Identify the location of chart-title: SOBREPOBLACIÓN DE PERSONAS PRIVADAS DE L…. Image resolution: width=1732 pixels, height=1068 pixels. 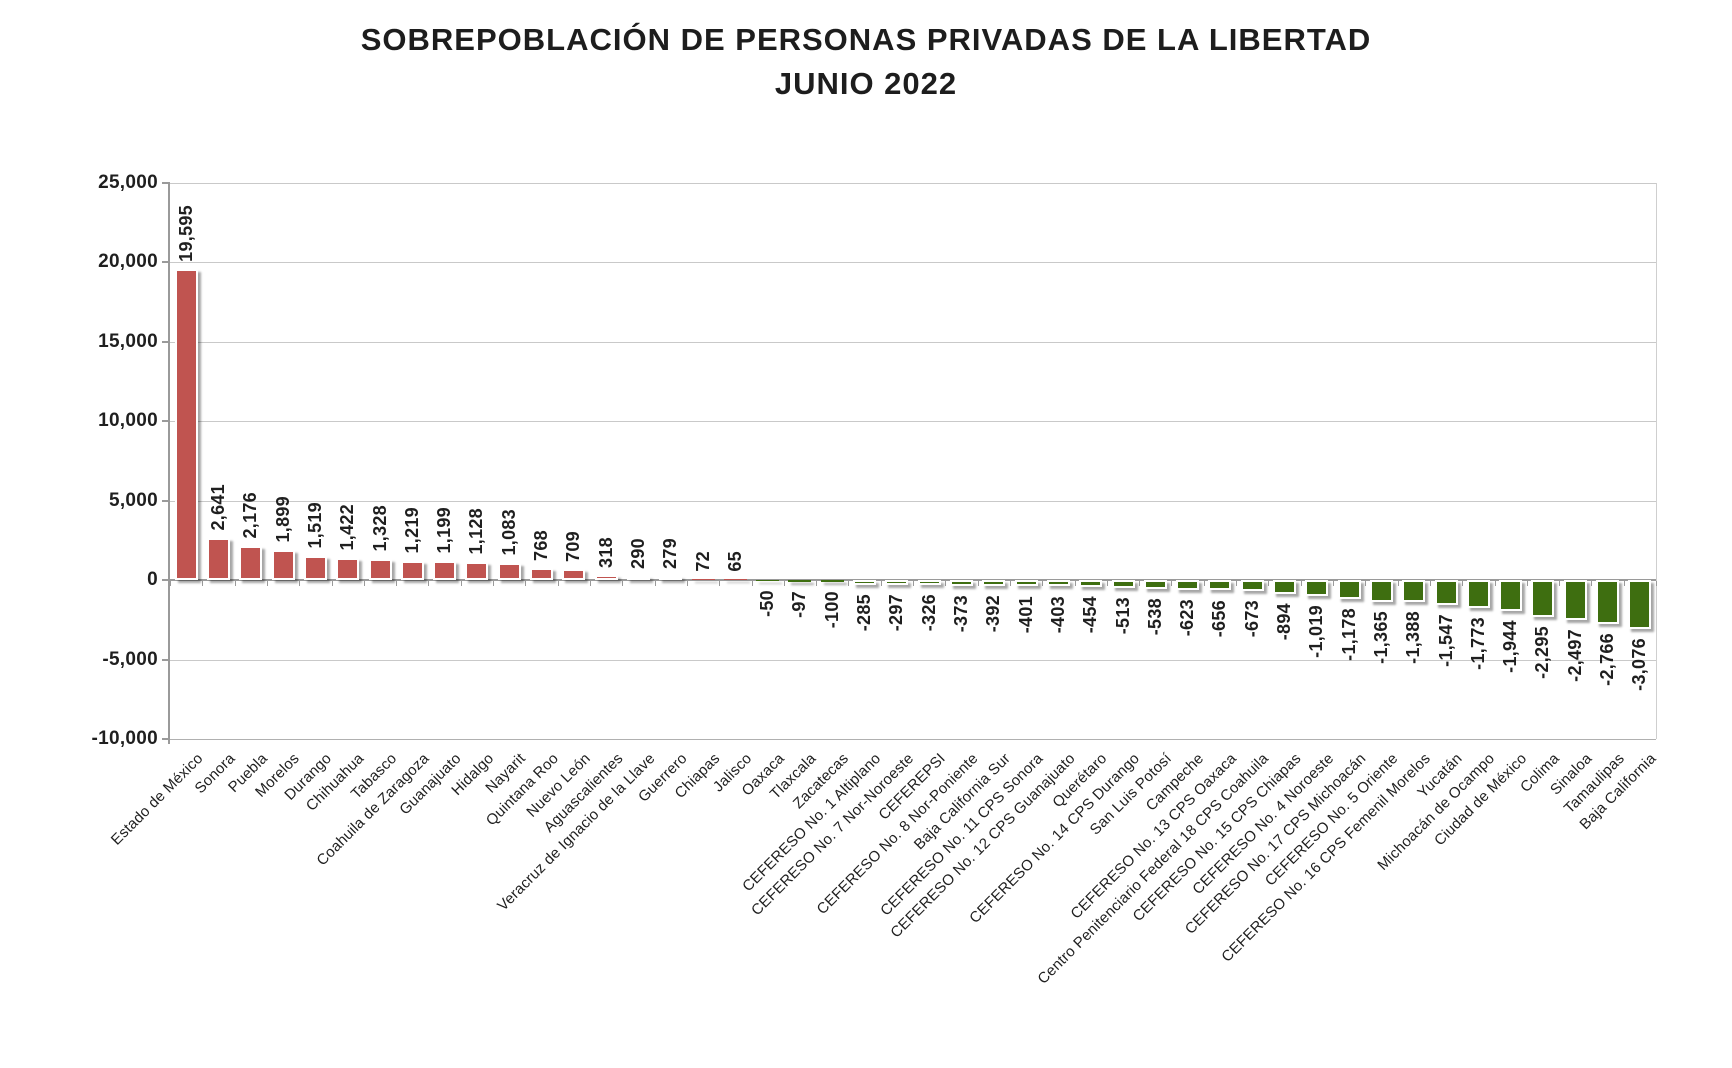
(866, 62).